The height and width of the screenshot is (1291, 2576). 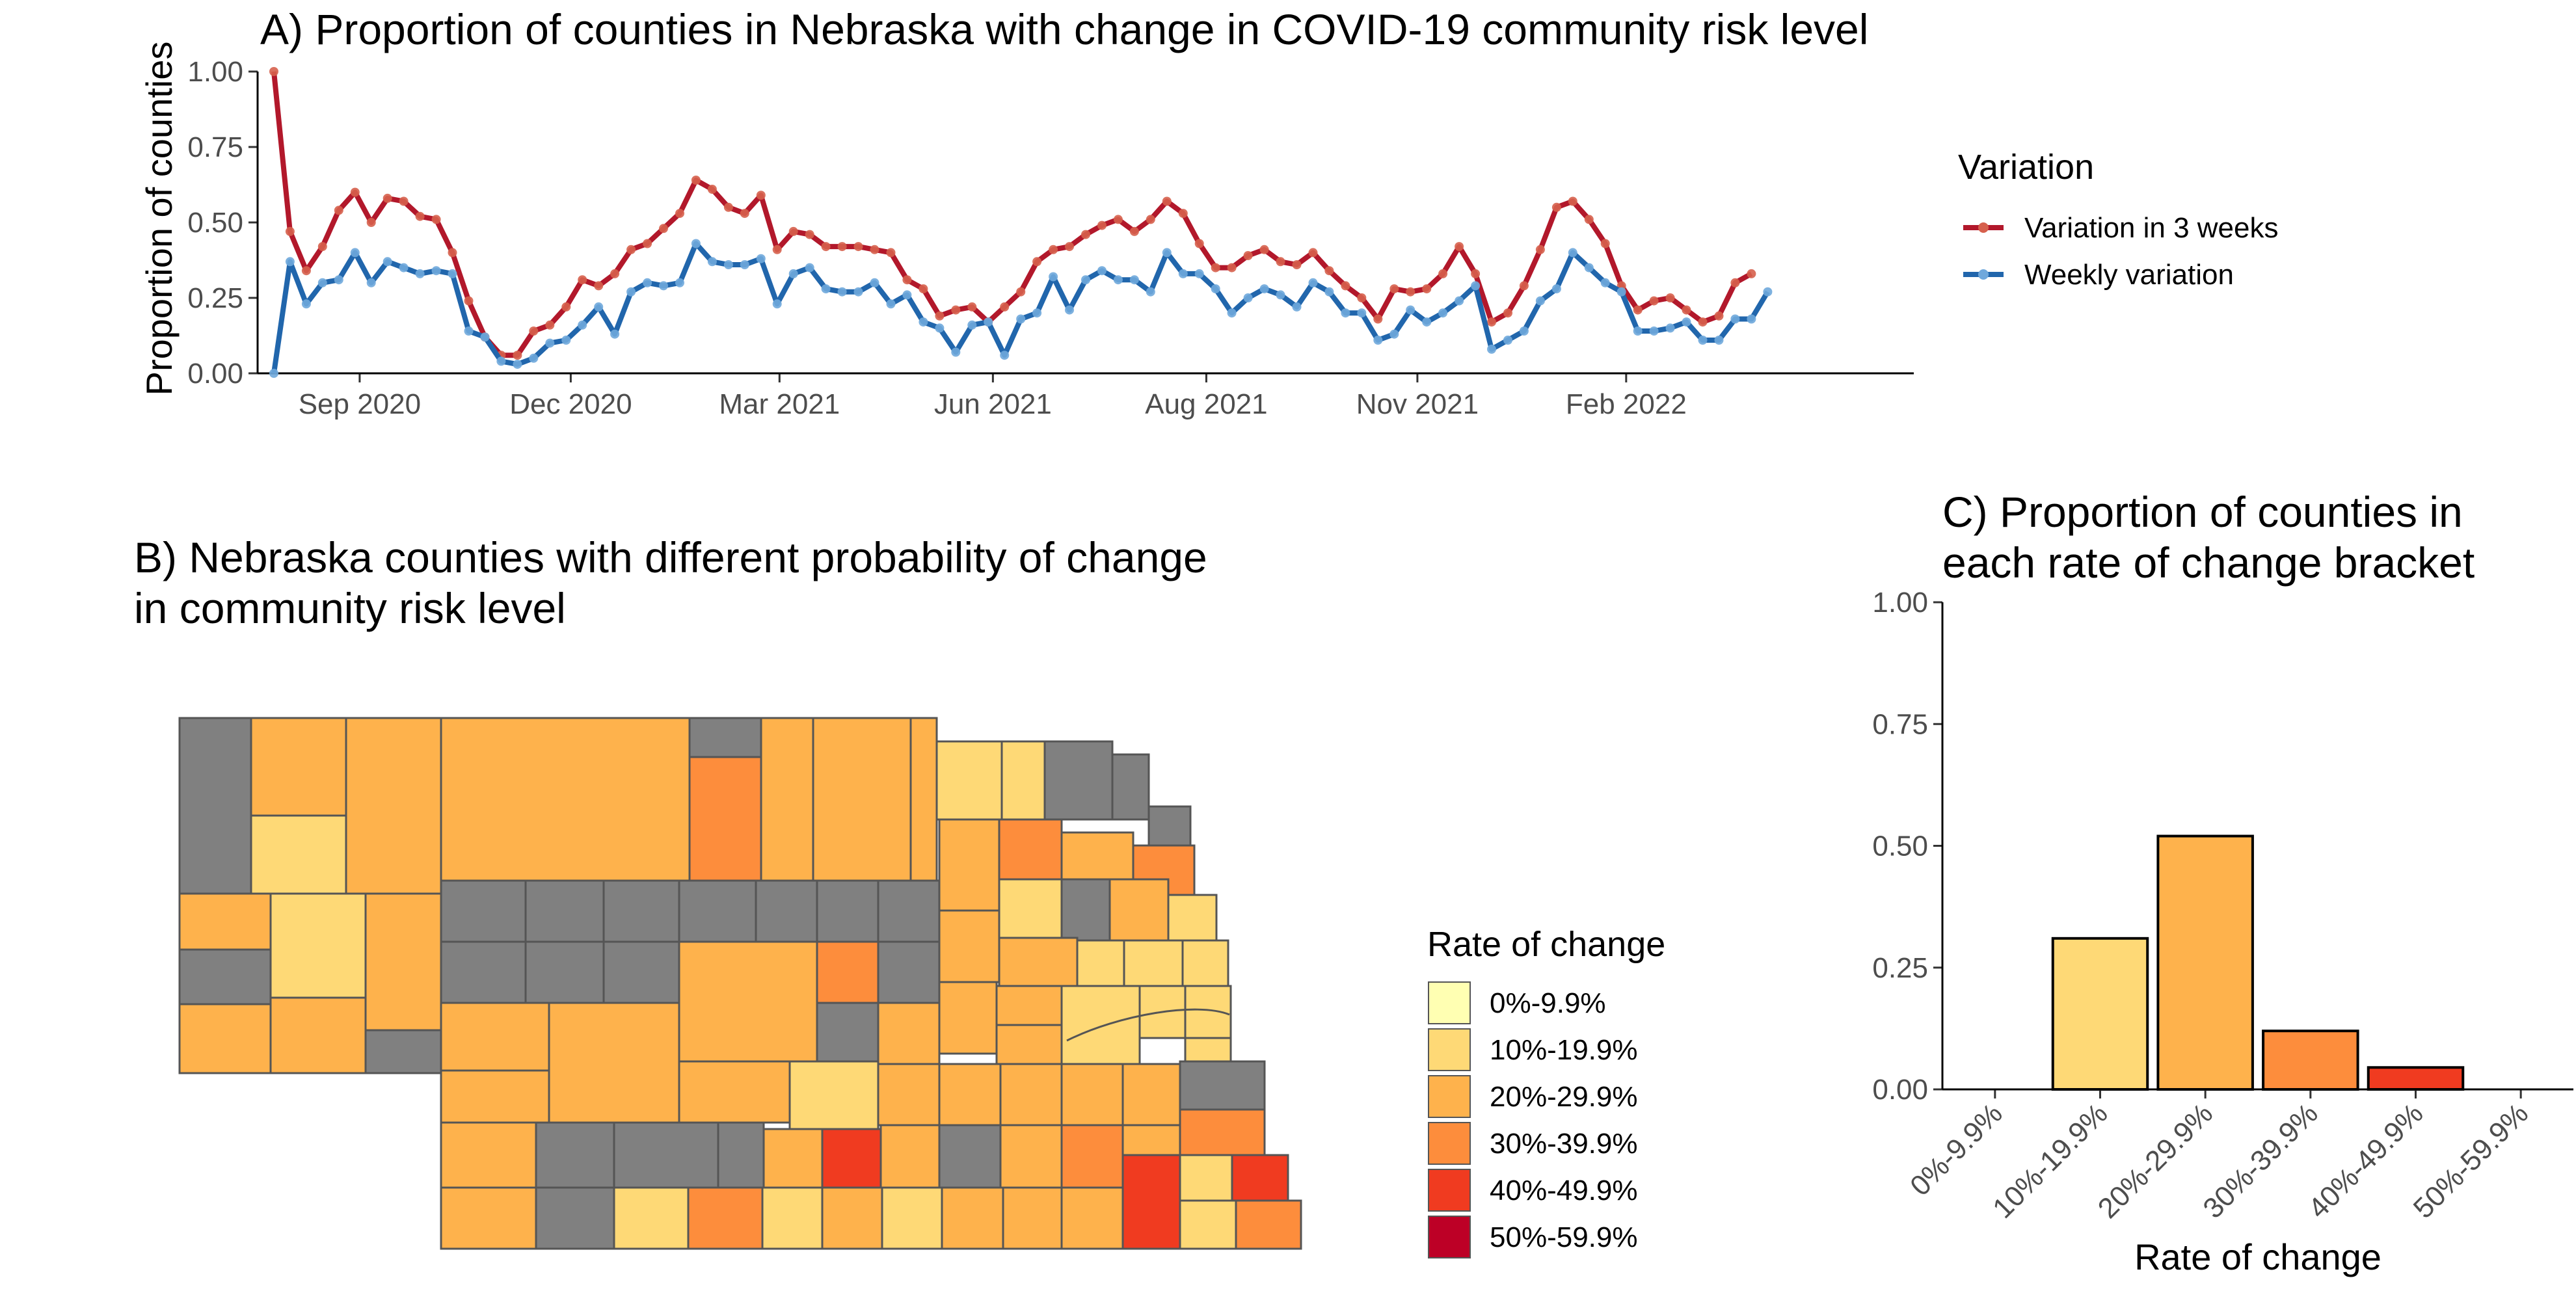 What do you see at coordinates (1532, 1237) in the screenshot?
I see `legend-bin-5: 50%-59.9%` at bounding box center [1532, 1237].